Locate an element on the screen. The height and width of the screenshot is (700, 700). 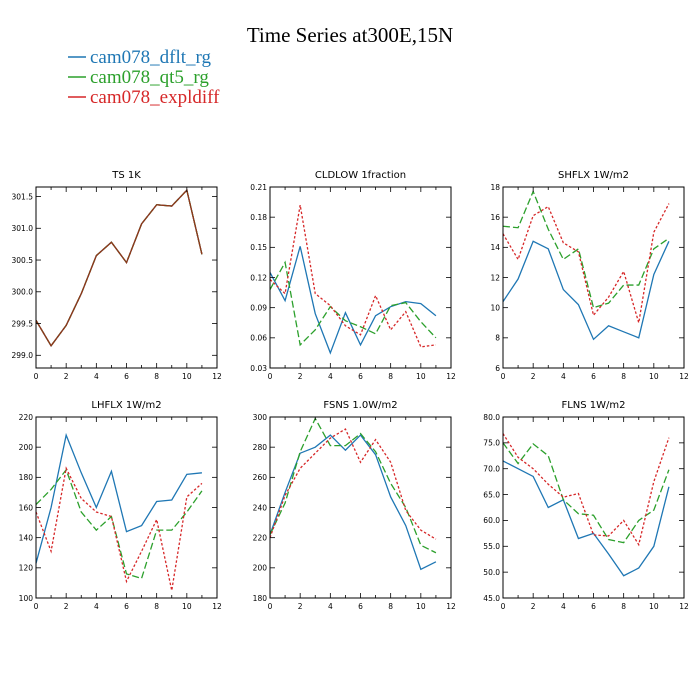
panel-title: TS 1K is located at coordinates (126, 175).